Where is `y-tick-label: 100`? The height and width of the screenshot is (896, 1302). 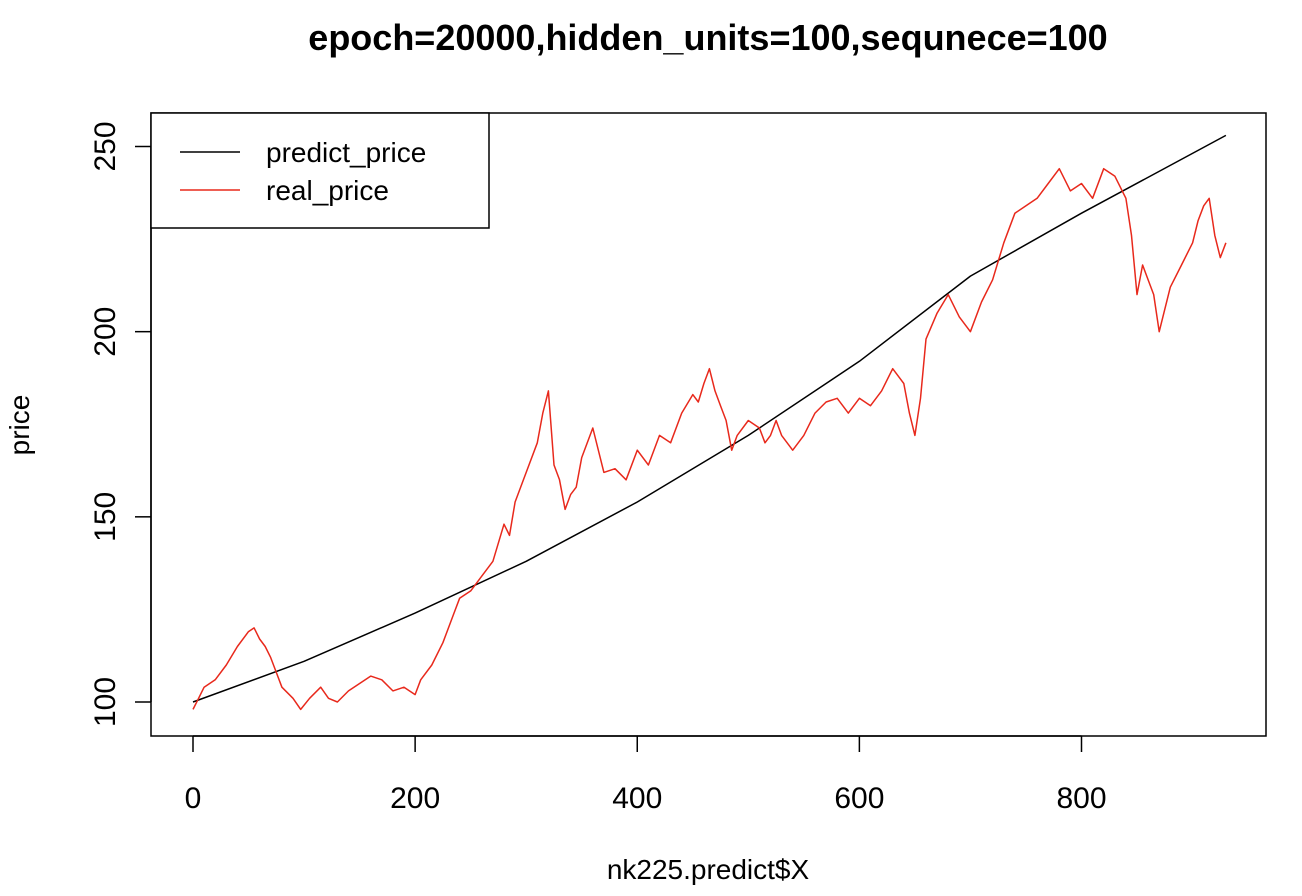
y-tick-label: 100 is located at coordinates (105, 702).